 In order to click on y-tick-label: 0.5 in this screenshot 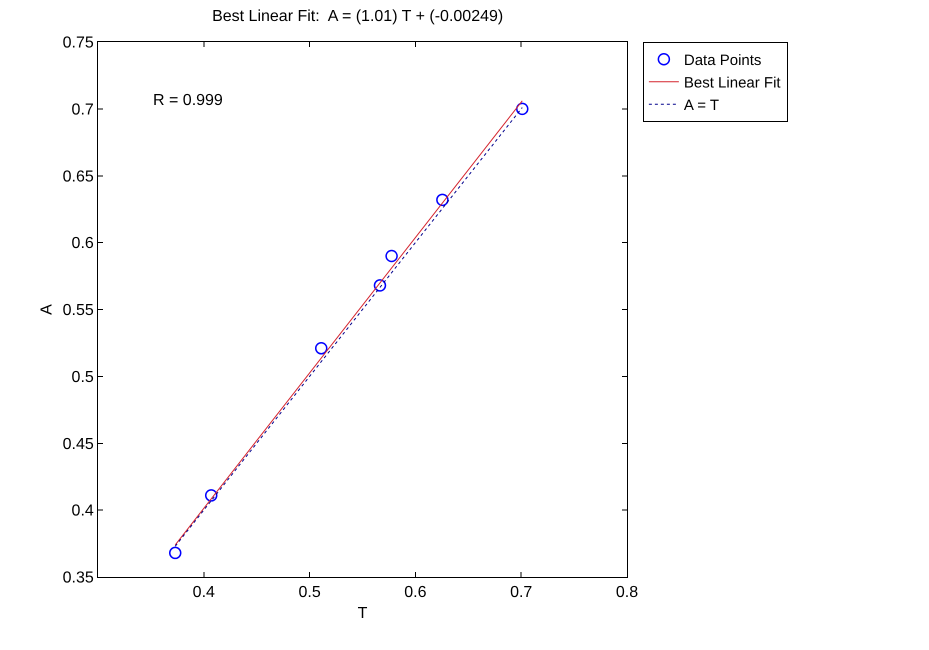, I will do `click(83, 377)`.